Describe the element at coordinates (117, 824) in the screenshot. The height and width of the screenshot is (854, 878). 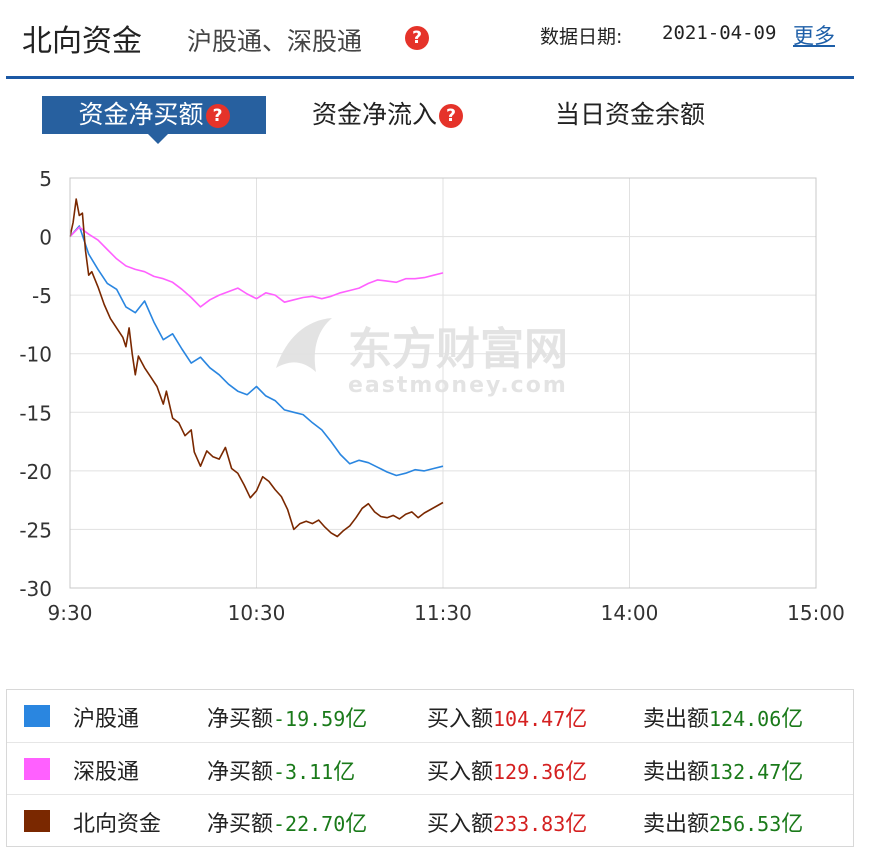
I see `legend-name: 北向资金` at that location.